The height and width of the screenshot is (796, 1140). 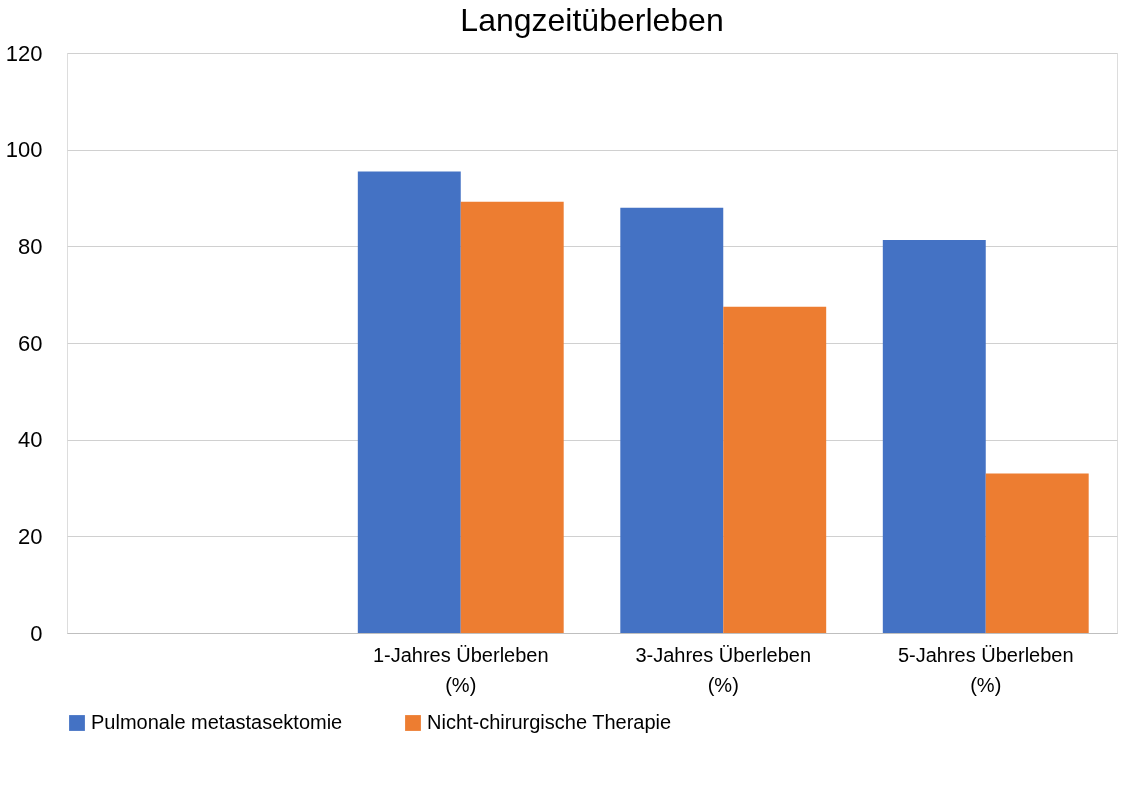 What do you see at coordinates (30, 246) in the screenshot?
I see `y-tick-label: 80` at bounding box center [30, 246].